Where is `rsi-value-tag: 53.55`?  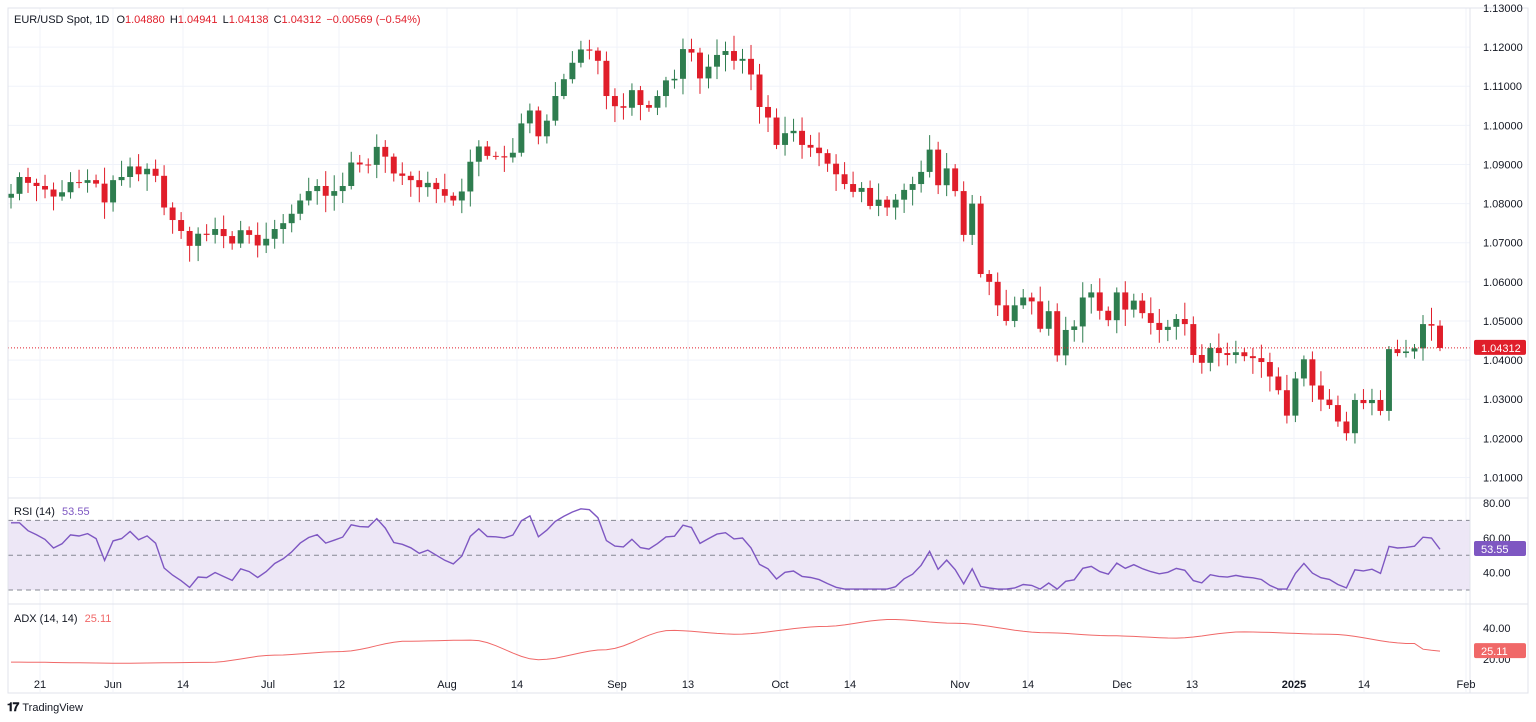
rsi-value-tag: 53.55 is located at coordinates (1500, 549).